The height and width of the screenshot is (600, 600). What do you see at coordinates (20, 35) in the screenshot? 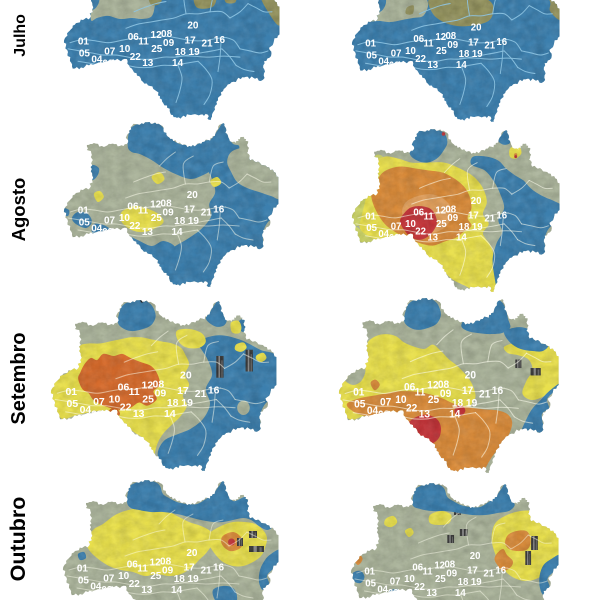
I see `svg-text: Julho` at bounding box center [20, 35].